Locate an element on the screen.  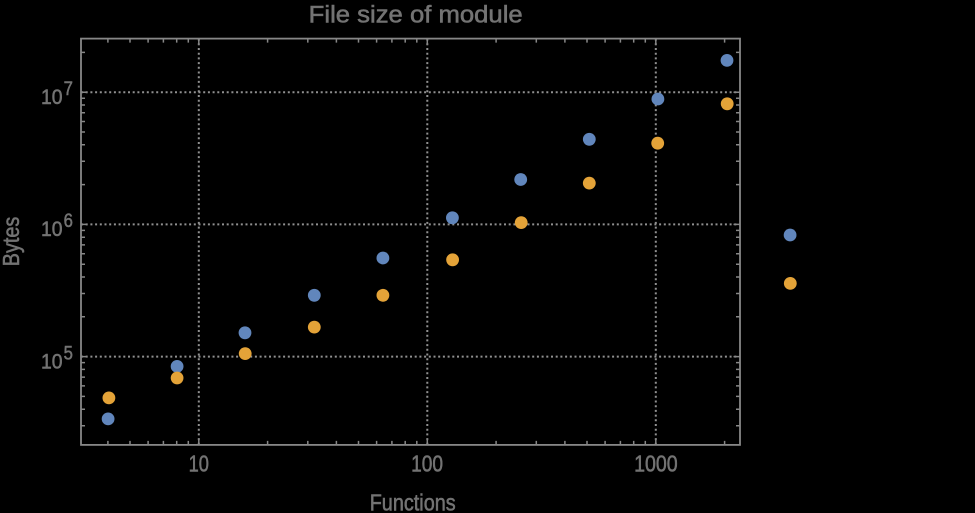
svg-text: 6 is located at coordinates (68, 221).